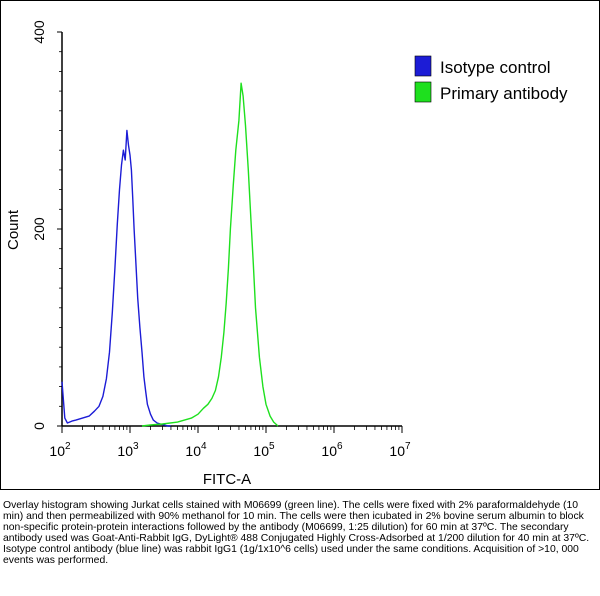 This screenshot has width=600, height=596. What do you see at coordinates (504, 93) in the screenshot?
I see `legend-label-2: Primary antibody` at bounding box center [504, 93].